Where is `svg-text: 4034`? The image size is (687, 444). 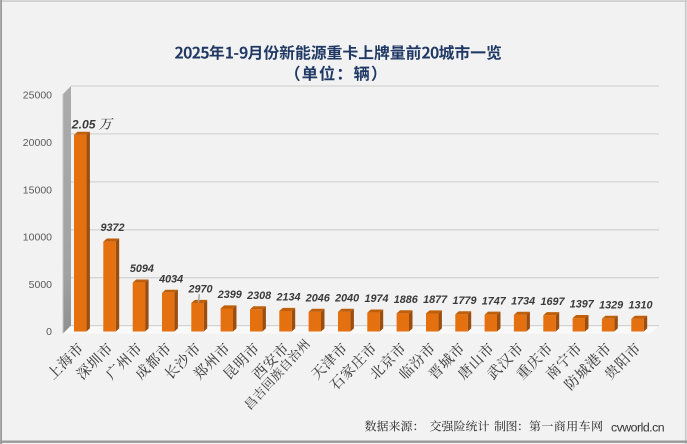 svg-text: 4034 is located at coordinates (170, 279).